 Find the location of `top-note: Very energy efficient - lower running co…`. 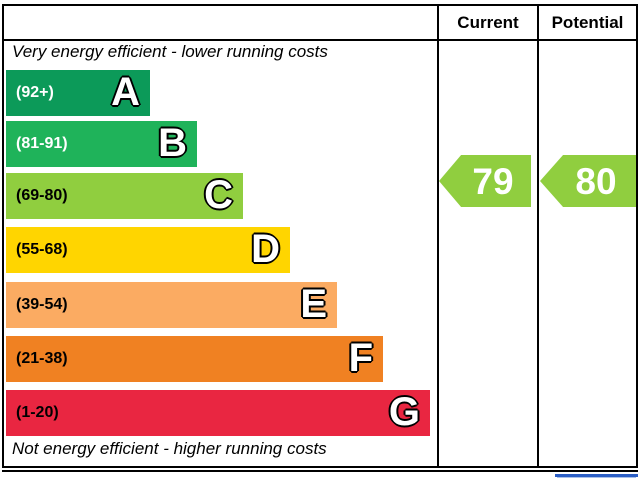

top-note: Very energy efficient - lower running co… is located at coordinates (170, 51).